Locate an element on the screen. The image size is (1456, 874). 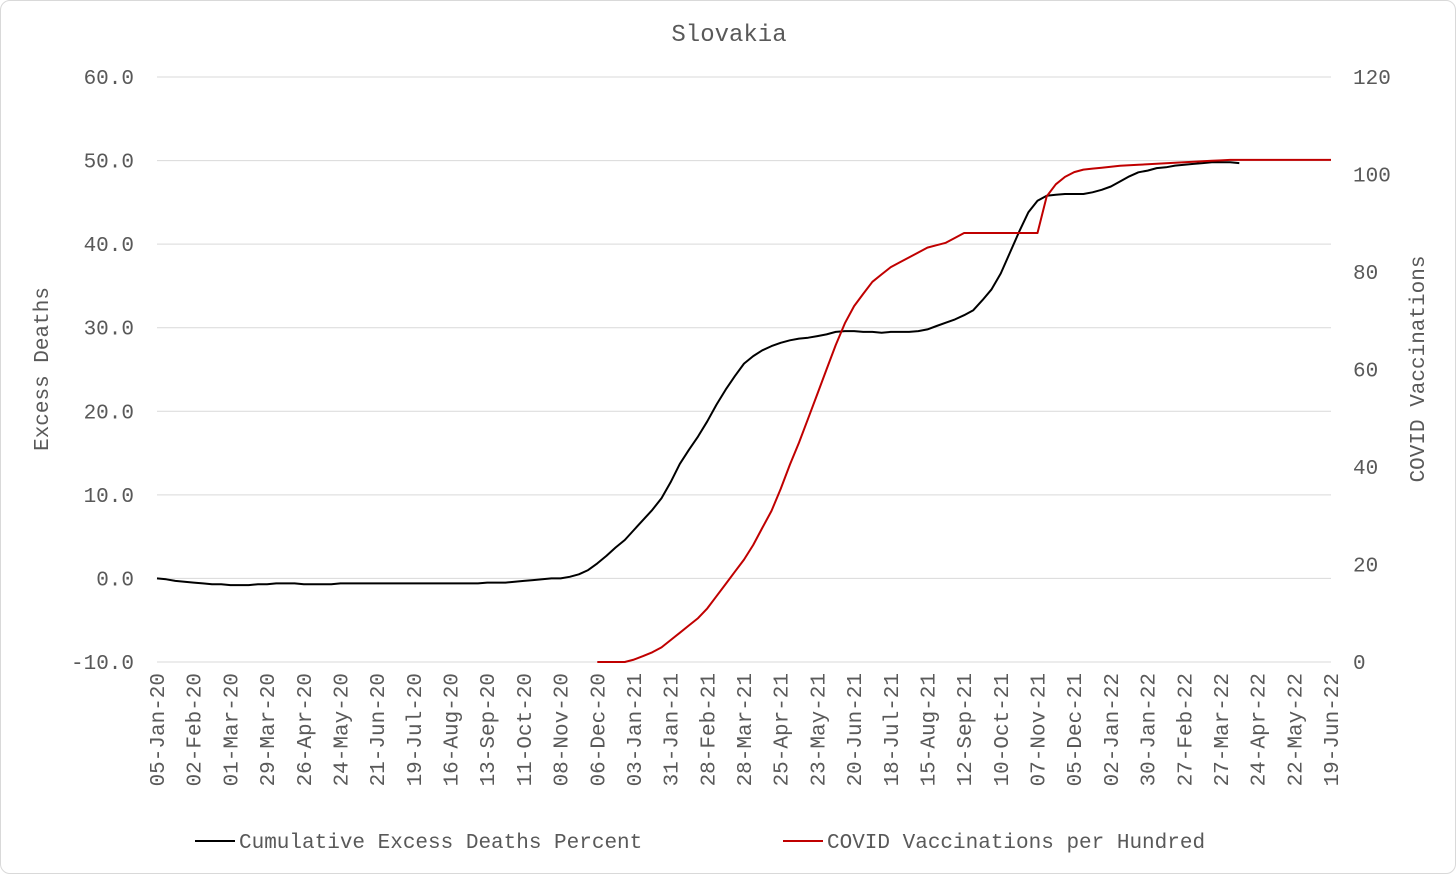
y-tick-label: 40.0 is located at coordinates (109, 246).